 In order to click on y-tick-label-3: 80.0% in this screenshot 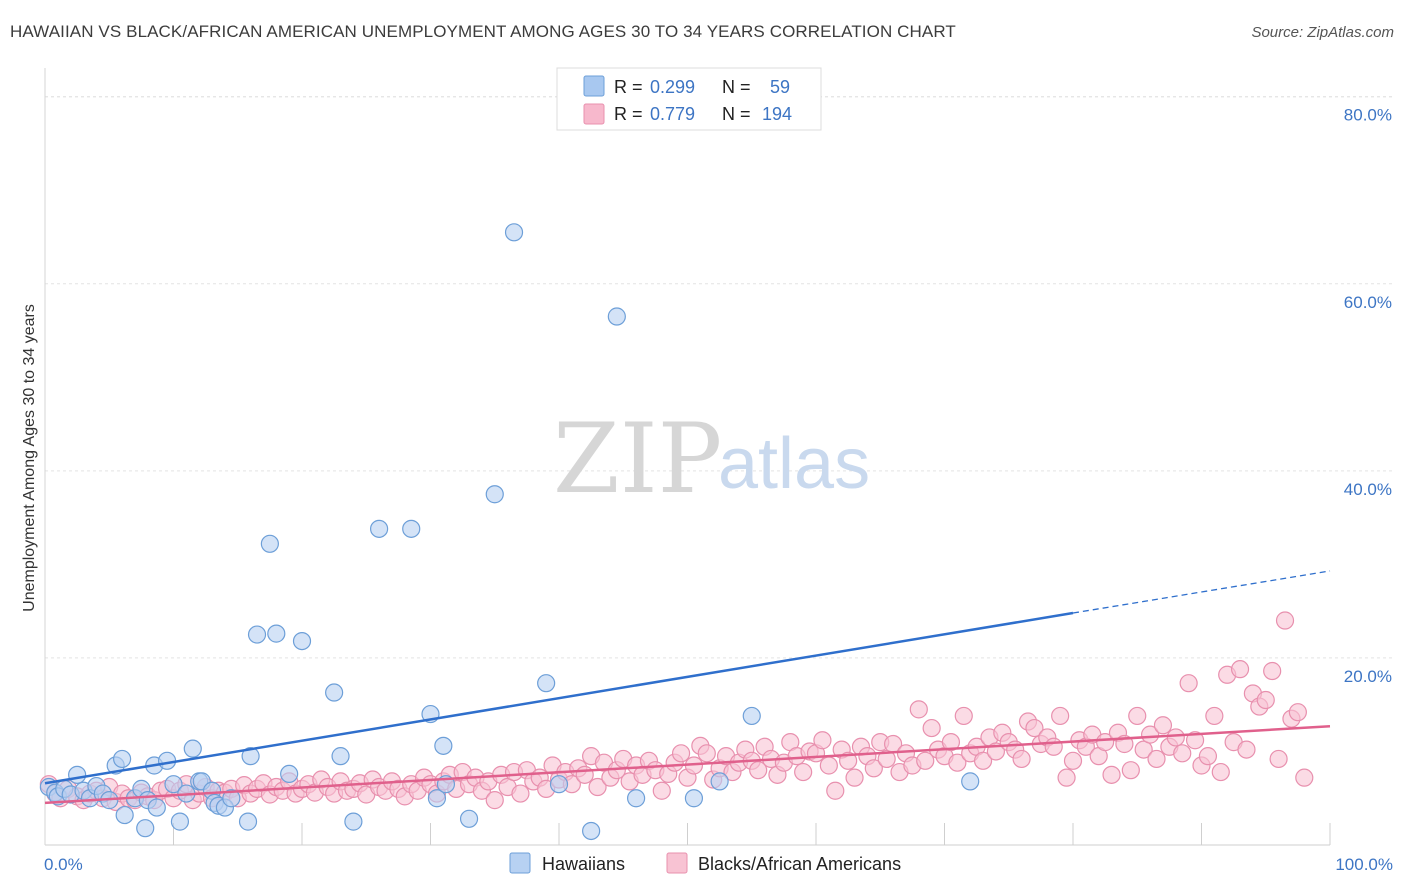, I will do `click(1368, 115)`.